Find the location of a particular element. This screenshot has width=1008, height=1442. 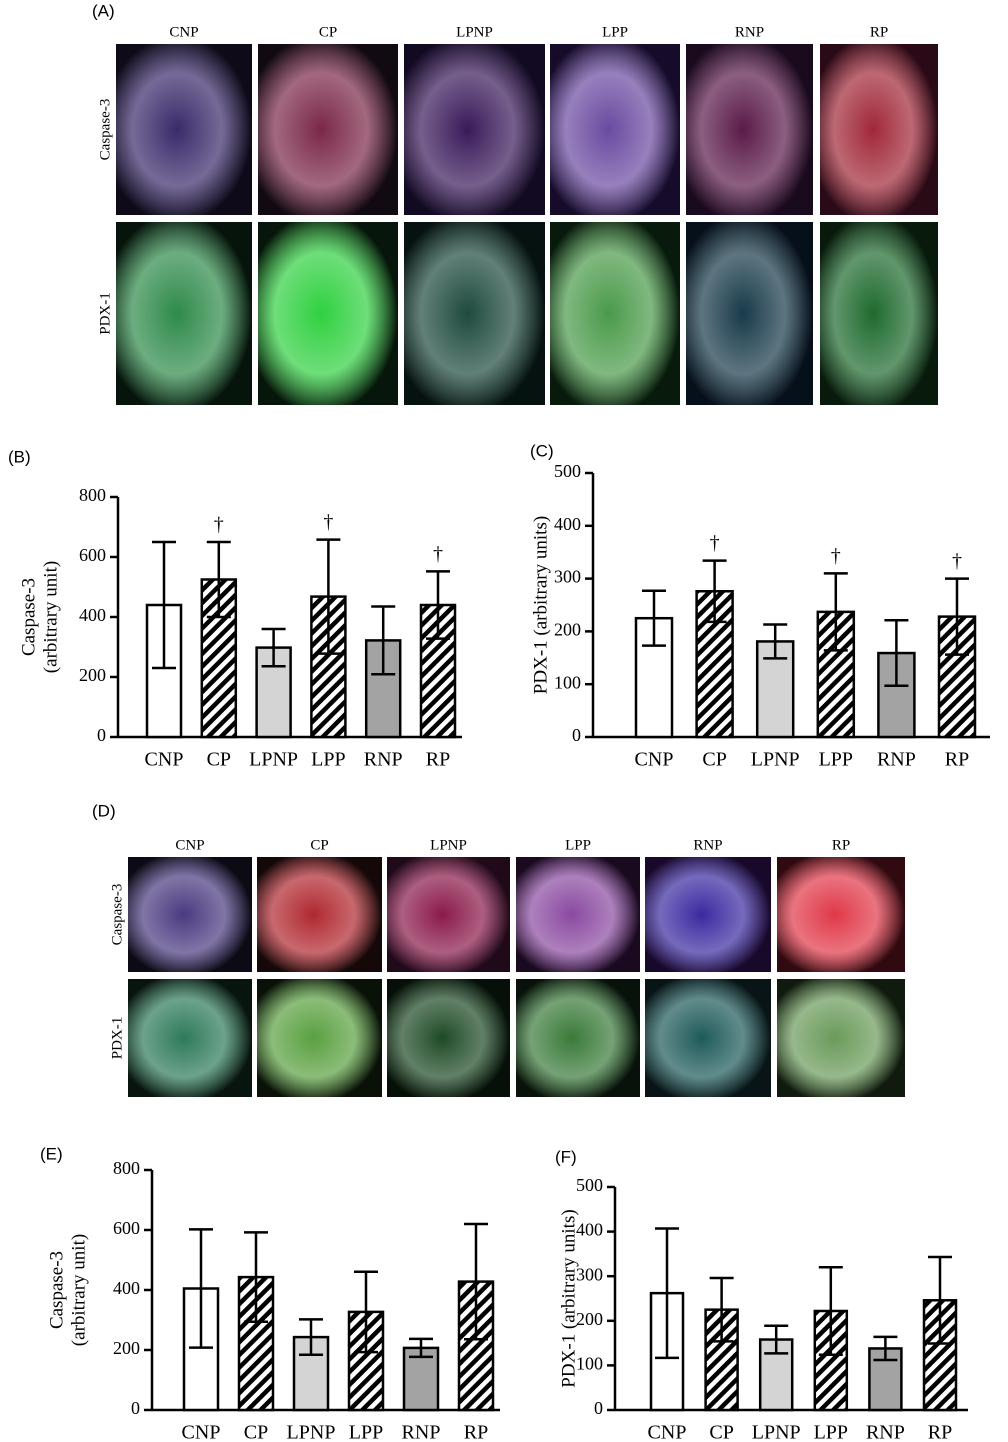

panel-label: (E) is located at coordinates (51, 1153).